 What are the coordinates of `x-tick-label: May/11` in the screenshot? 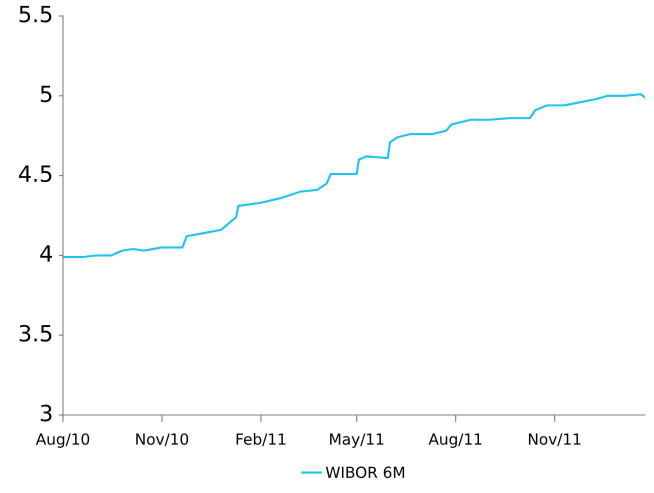 It's located at (357, 441).